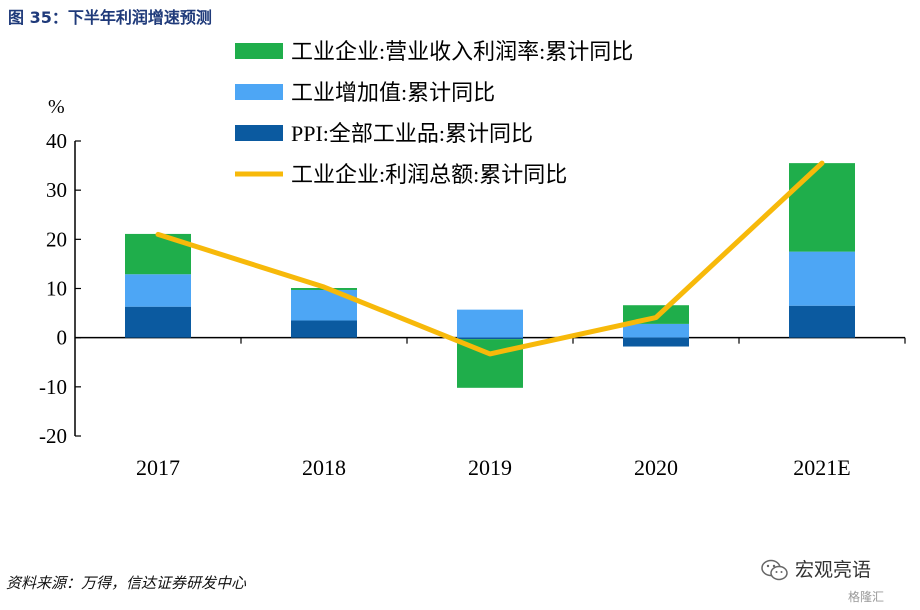 This screenshot has width=920, height=610. Describe the element at coordinates (158, 467) in the screenshot. I see `x-tick-label: 2017` at that location.